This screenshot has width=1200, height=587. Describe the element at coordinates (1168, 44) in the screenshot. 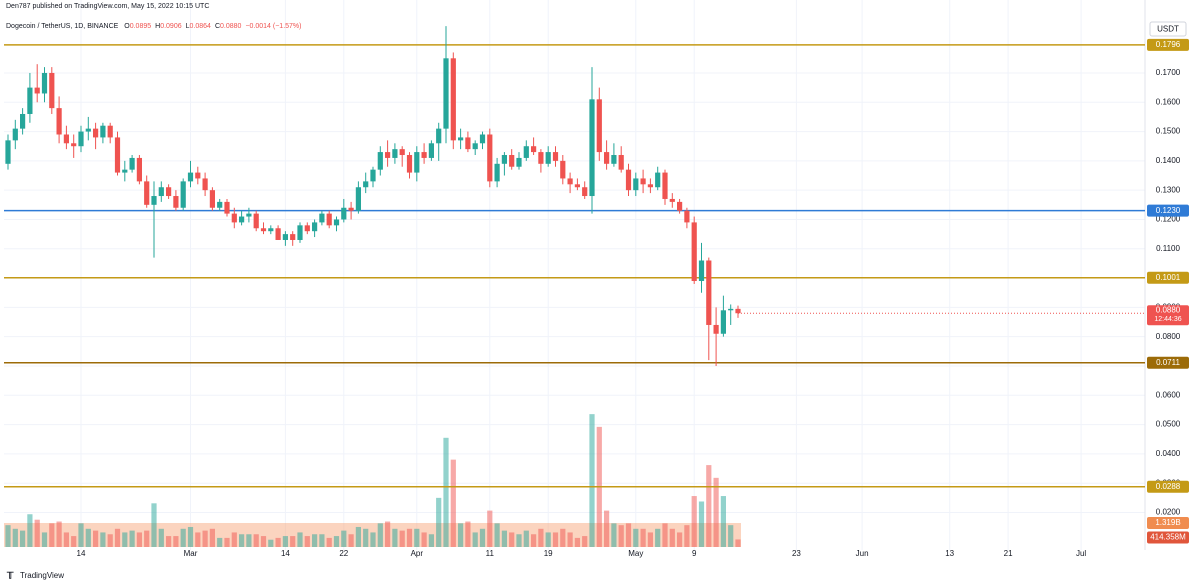

I see `level-label: 0.1796` at that location.